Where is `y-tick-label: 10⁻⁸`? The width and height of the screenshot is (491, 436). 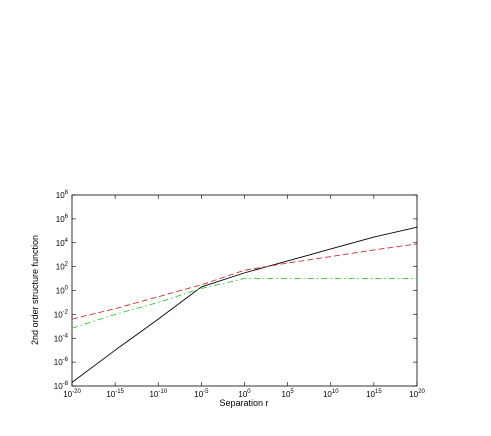
y-tick-label: 10⁻⁸ is located at coordinates (61, 386).